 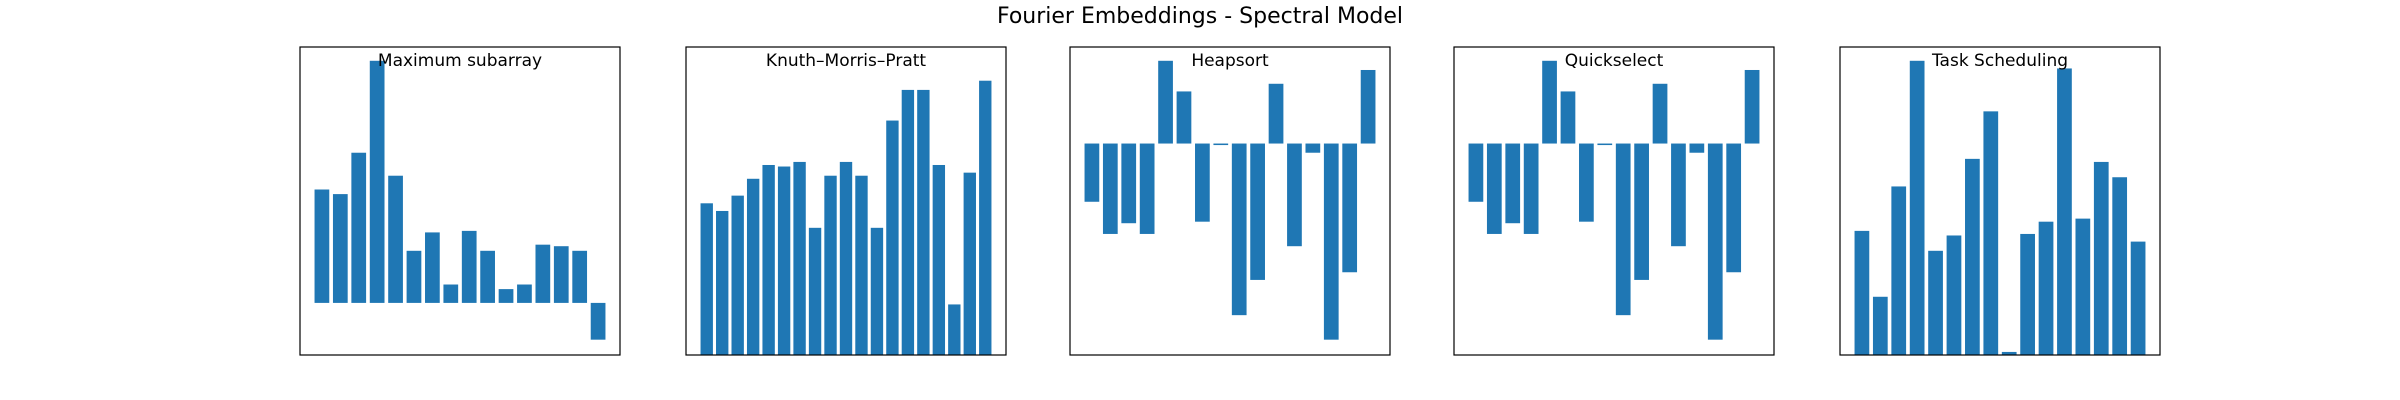 What do you see at coordinates (846, 61) in the screenshot?
I see `axes-title: Knuth–Morris–Pratt` at bounding box center [846, 61].